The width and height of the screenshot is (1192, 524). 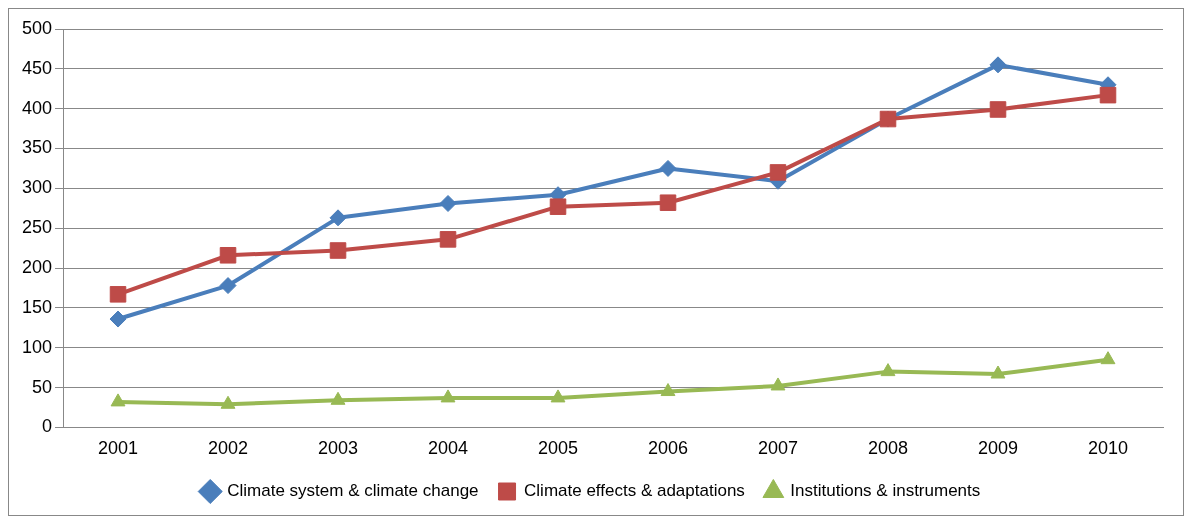 I want to click on legend-label: Institutions & instruments, so click(x=885, y=491).